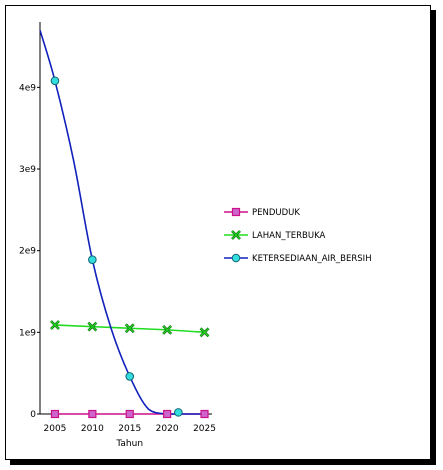 This screenshot has width=443, height=470. I want to click on x-tick-label: 2015, so click(129, 429).